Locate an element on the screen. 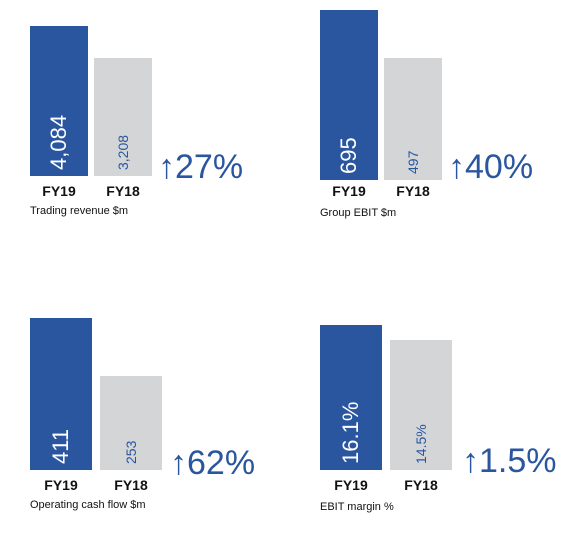 The width and height of the screenshot is (577, 560). change-percent: ↑40% is located at coordinates (491, 167).